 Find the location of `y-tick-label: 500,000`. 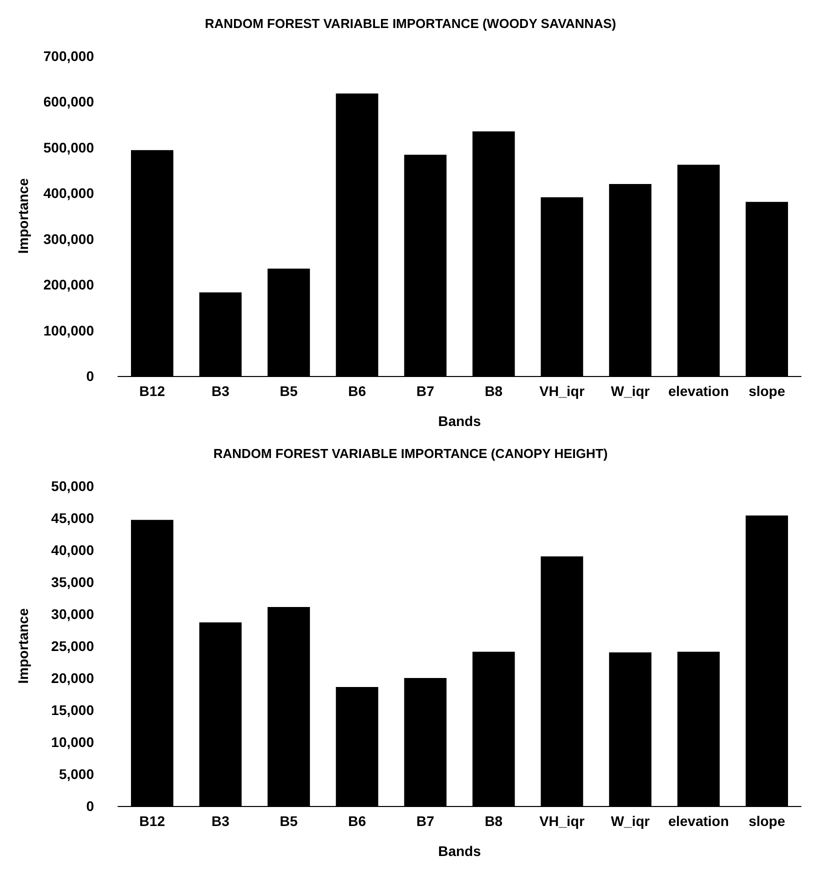

y-tick-label: 500,000 is located at coordinates (68, 147).